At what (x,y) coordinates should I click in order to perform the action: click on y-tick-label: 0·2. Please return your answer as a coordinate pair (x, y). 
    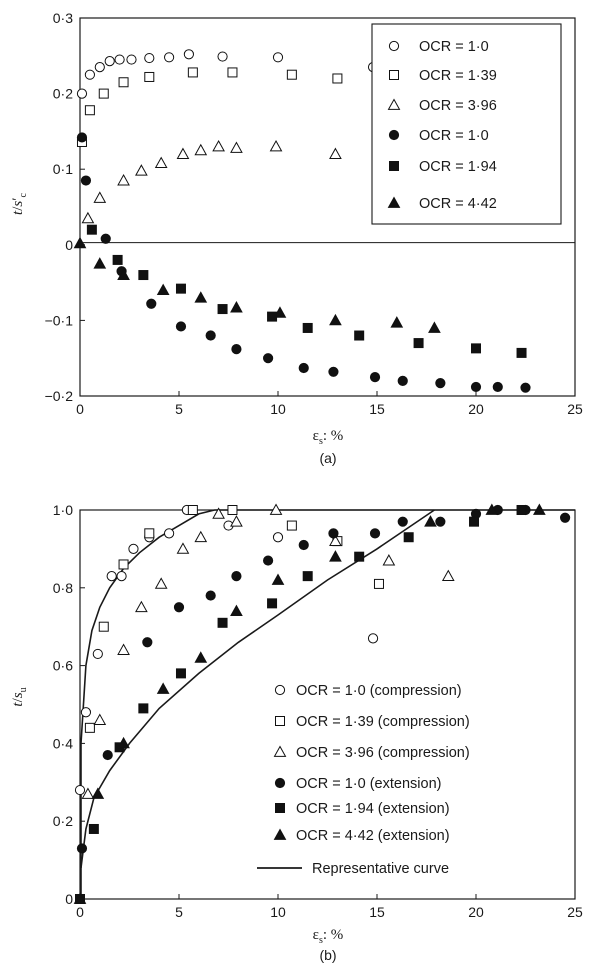
    Looking at the image, I should click on (63, 94).